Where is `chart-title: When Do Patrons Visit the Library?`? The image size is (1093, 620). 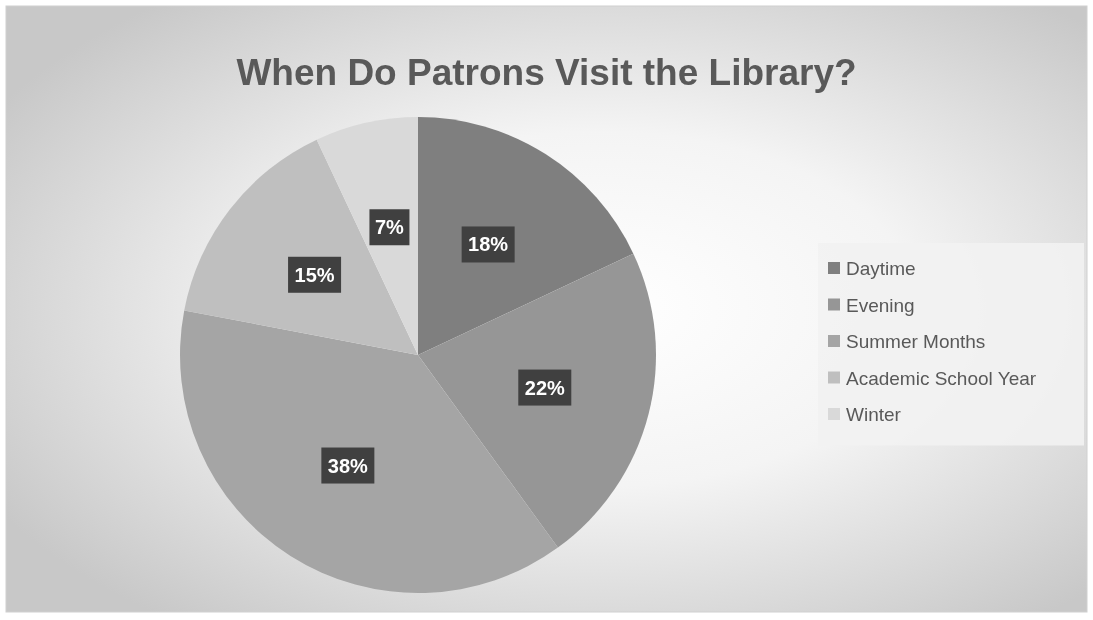 chart-title: When Do Patrons Visit the Library? is located at coordinates (546, 72).